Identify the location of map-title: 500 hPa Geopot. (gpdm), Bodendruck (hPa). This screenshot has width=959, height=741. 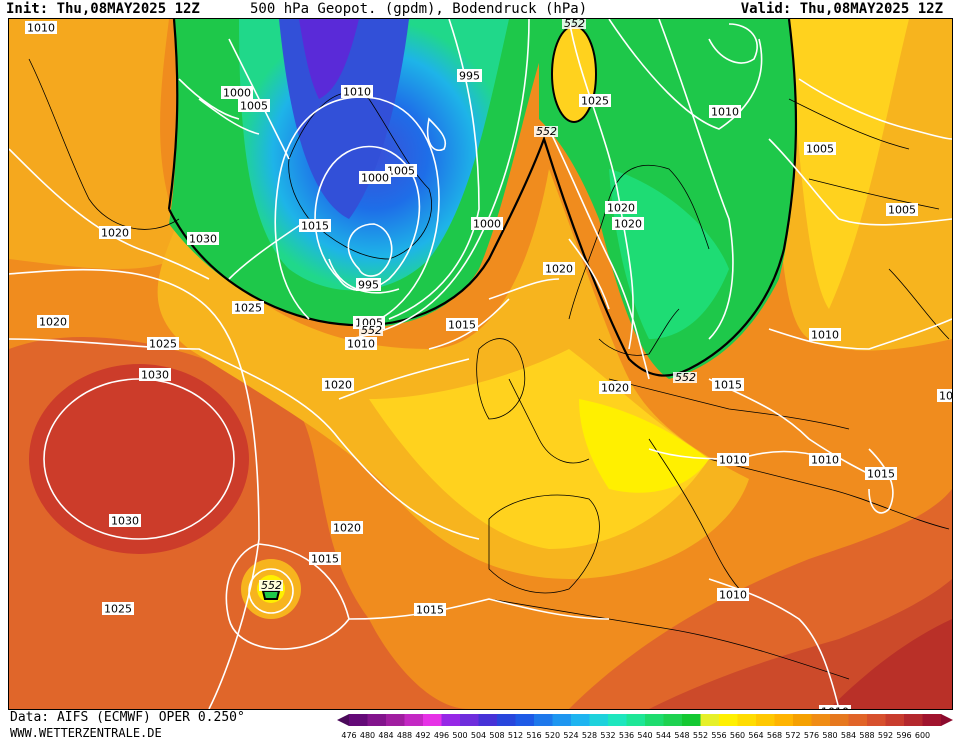
(419, 9).